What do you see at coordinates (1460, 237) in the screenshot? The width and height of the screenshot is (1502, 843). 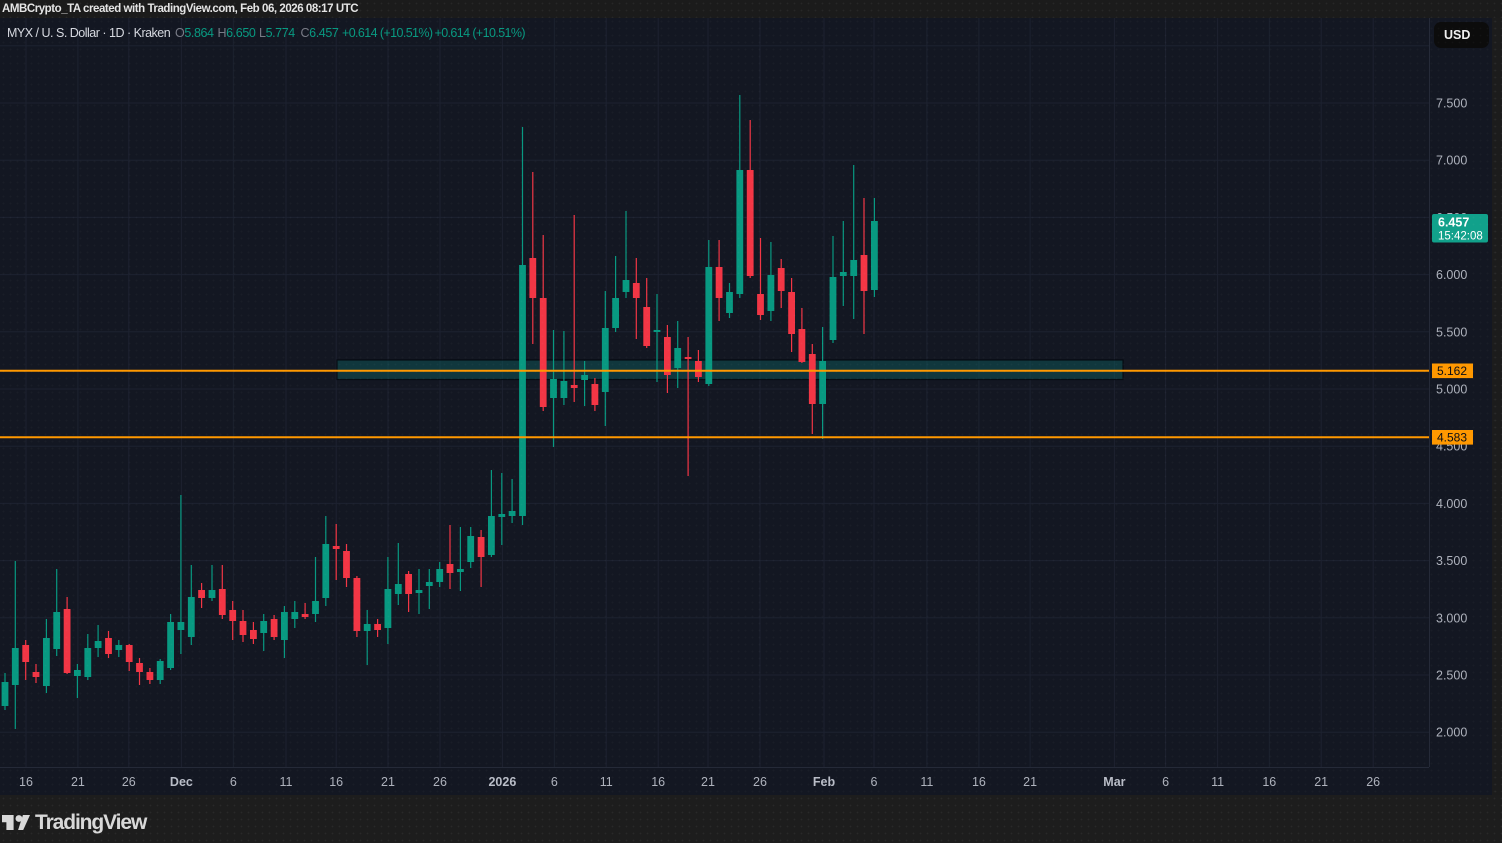 I see `svg-text: 15:42:08` at bounding box center [1460, 237].